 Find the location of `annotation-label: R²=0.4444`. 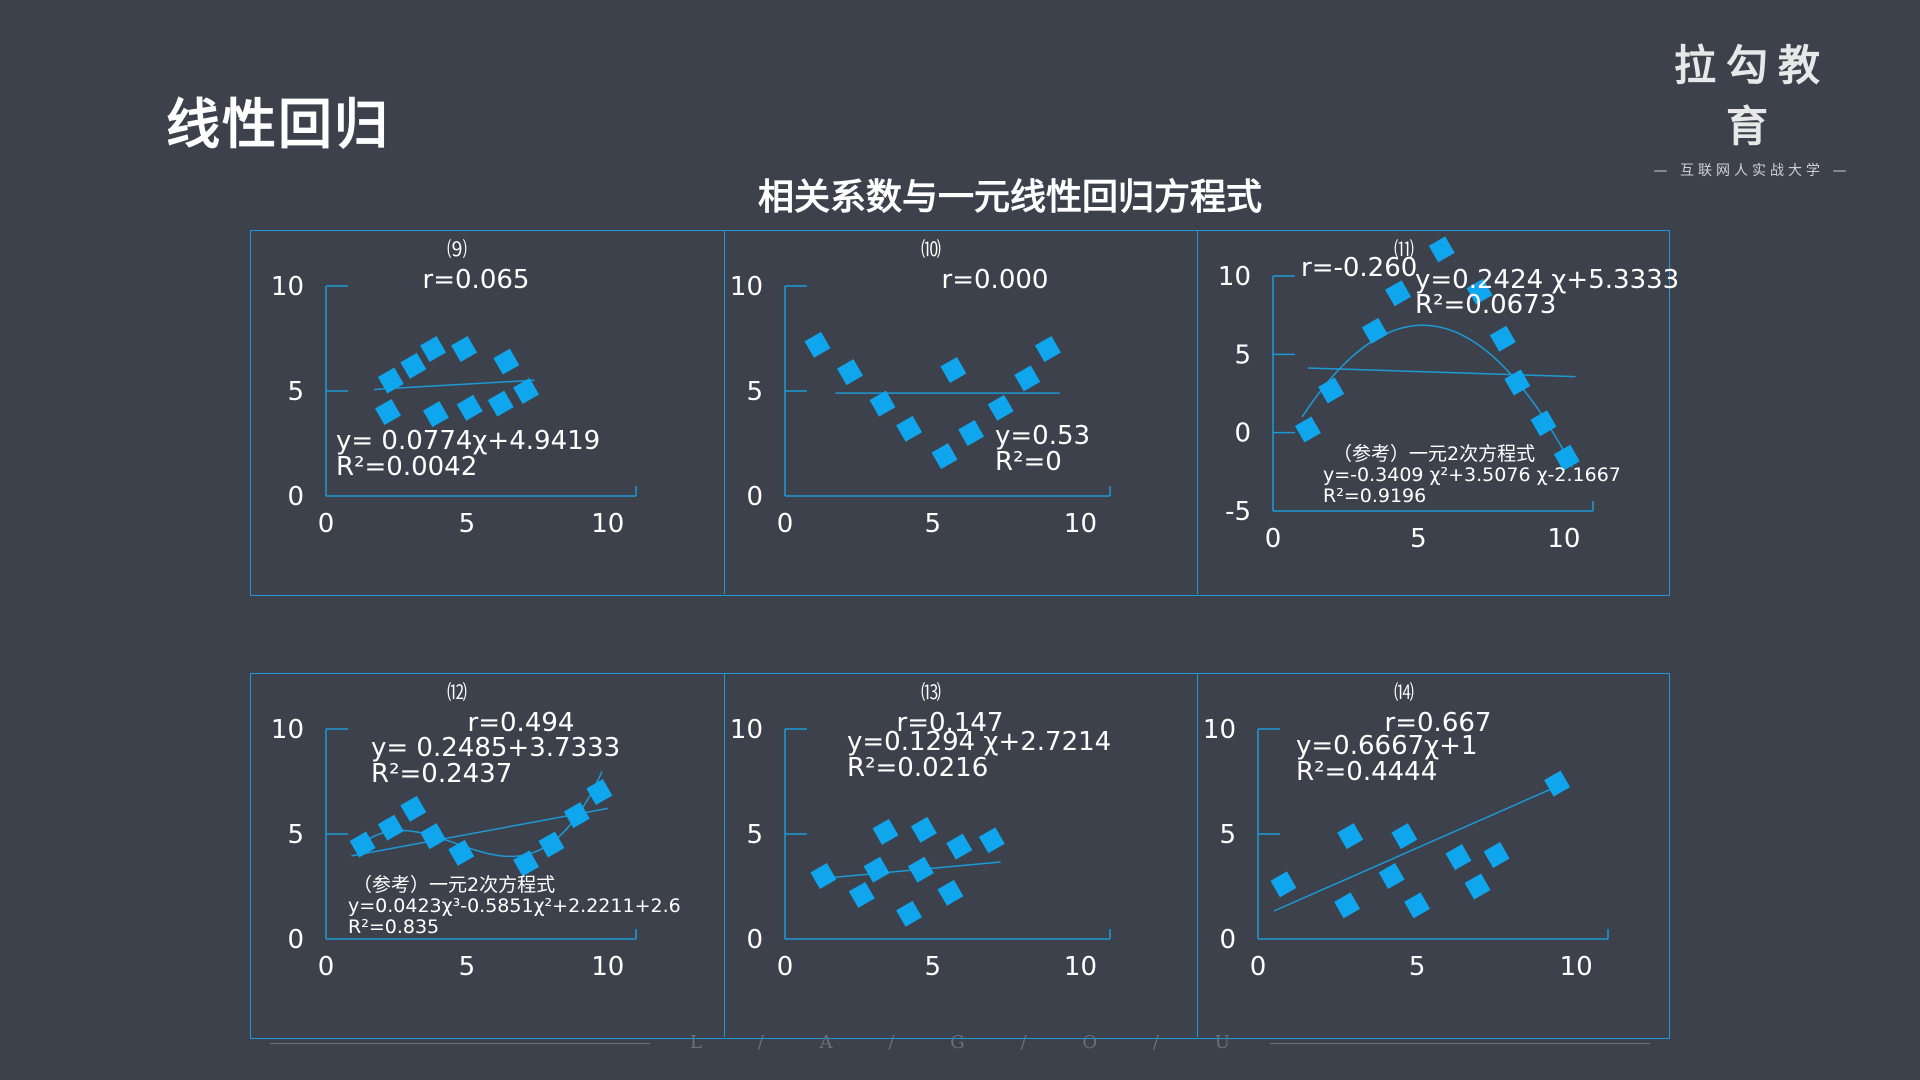

annotation-label: R²=0.4444 is located at coordinates (1366, 772).